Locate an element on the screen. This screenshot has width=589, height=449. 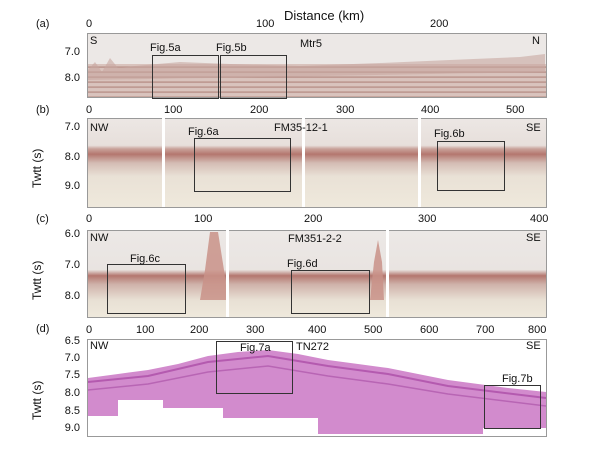
panel-c-line-name: FM351-2-2 is located at coordinates (315, 239).